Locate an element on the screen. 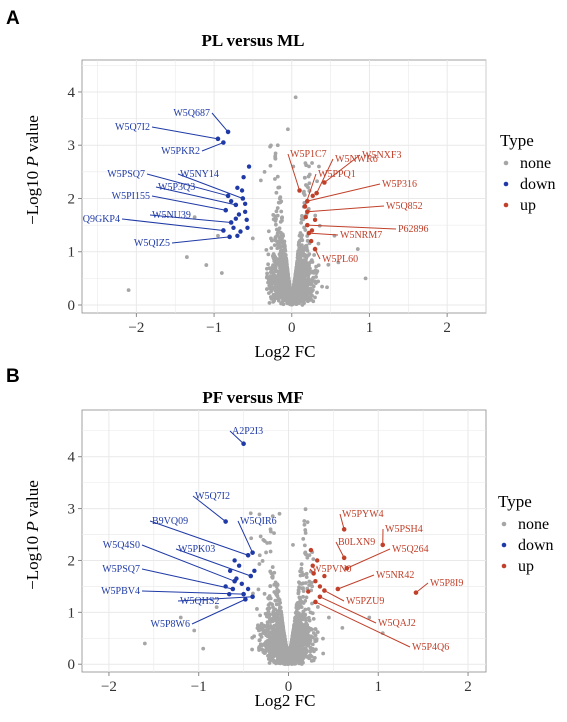  point-label: W5Q4S0 is located at coordinates (121, 545).